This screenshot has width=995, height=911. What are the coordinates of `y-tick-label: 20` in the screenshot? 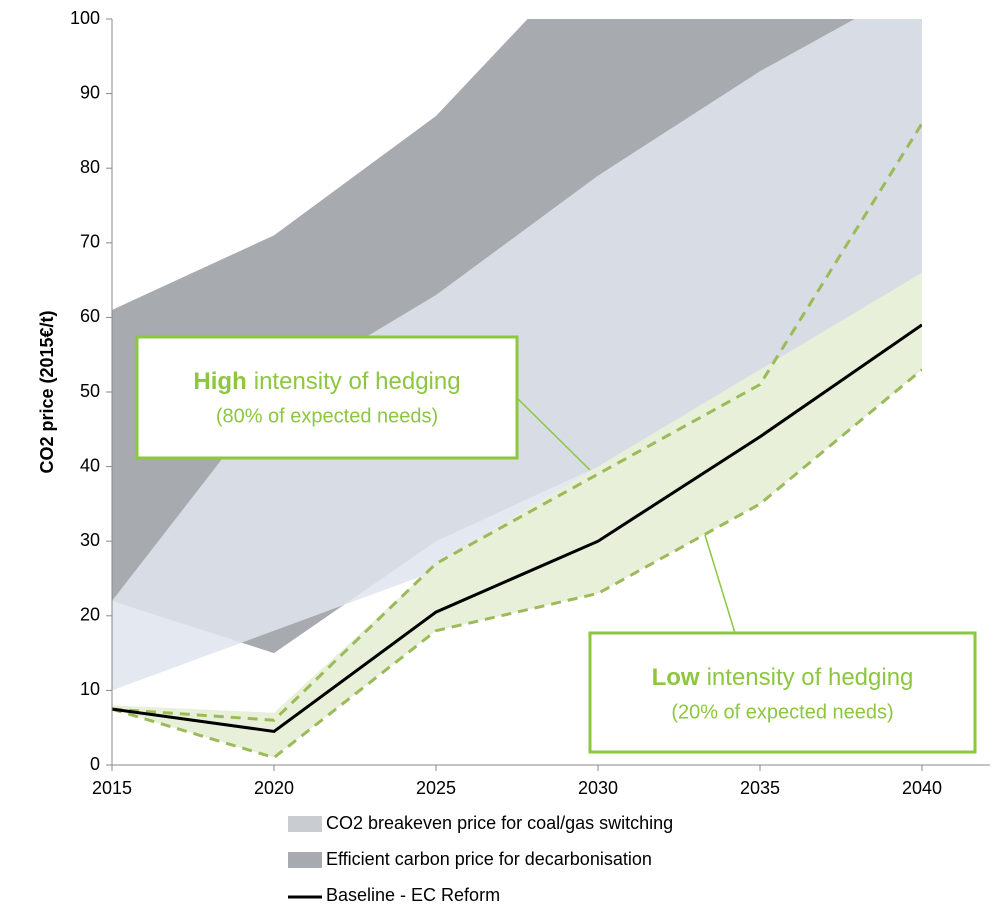 It's located at (90, 615).